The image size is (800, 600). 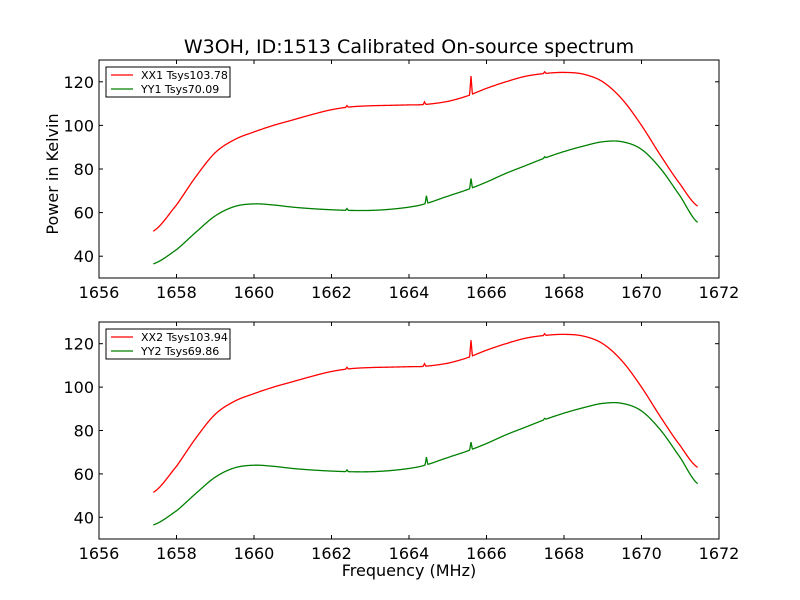 I want to click on legend-label: XX2 Tsys103.94, so click(x=184, y=337).